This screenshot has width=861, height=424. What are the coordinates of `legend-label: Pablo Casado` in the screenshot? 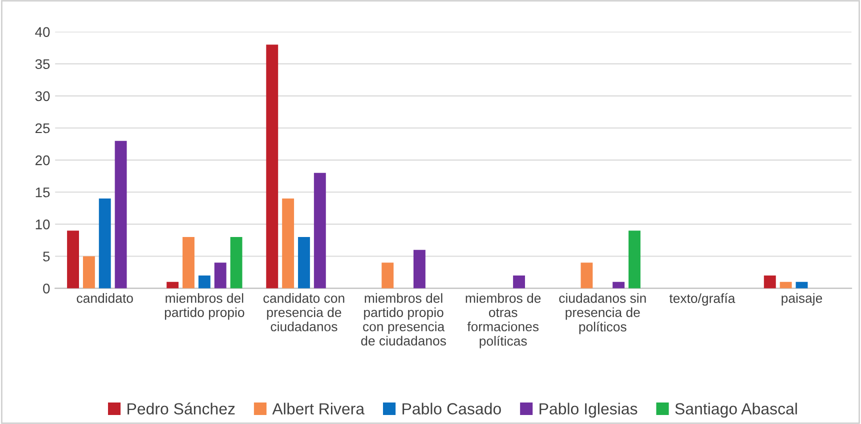 It's located at (451, 408).